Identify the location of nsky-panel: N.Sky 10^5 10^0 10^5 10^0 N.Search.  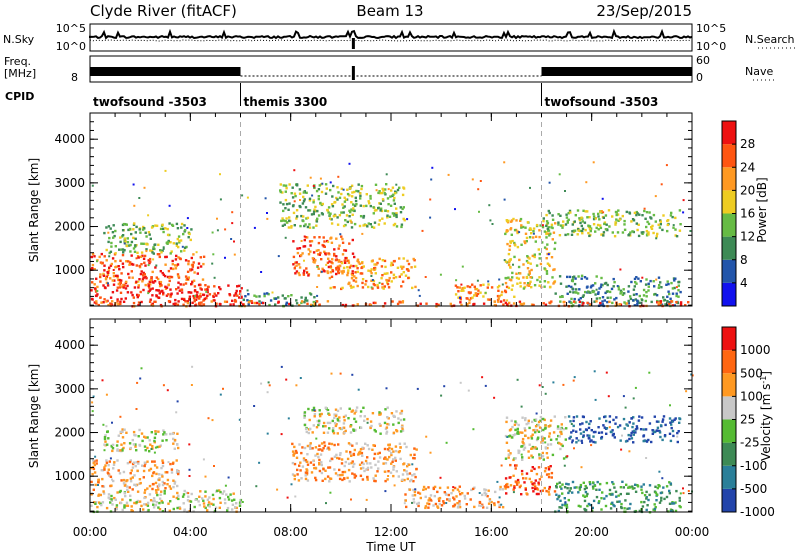
(400, 37).